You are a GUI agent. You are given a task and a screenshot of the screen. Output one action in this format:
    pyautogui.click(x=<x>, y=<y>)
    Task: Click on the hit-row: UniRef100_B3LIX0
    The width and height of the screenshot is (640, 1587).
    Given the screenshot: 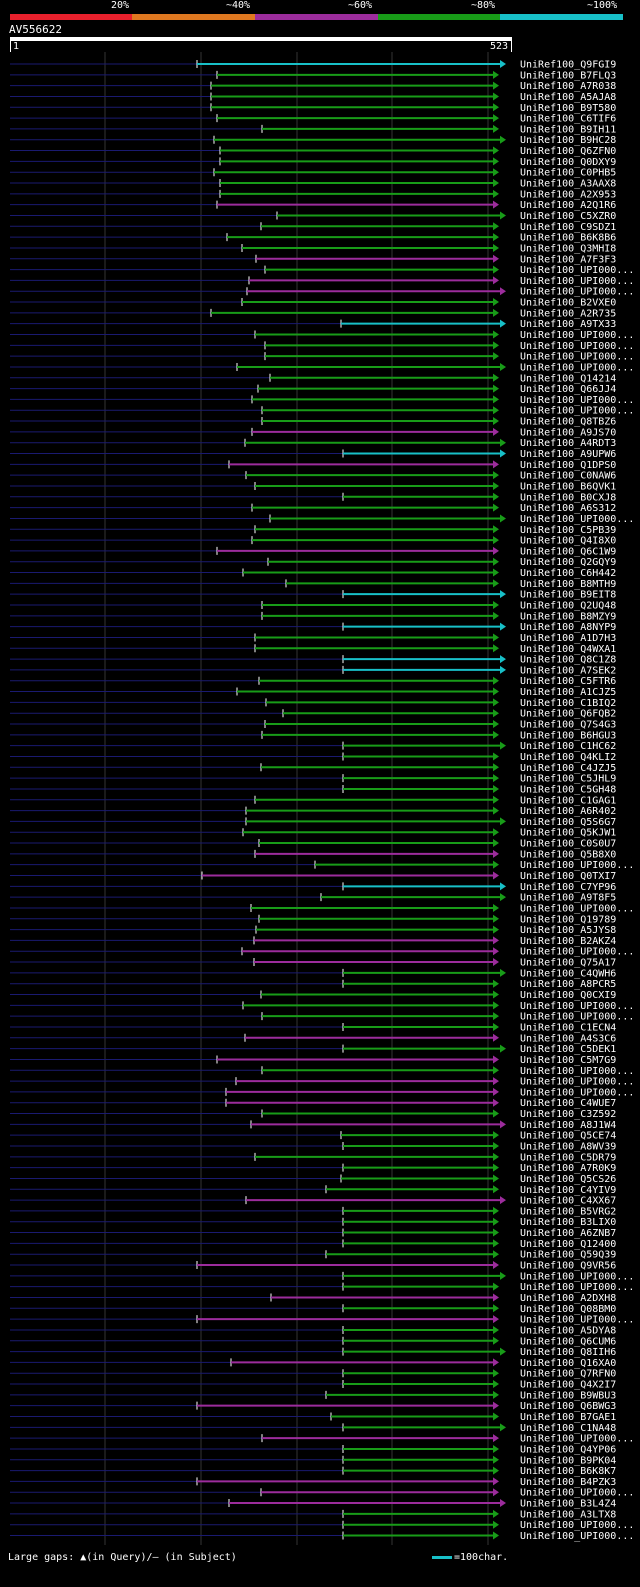 What is the action you would take?
    pyautogui.click(x=313, y=1222)
    